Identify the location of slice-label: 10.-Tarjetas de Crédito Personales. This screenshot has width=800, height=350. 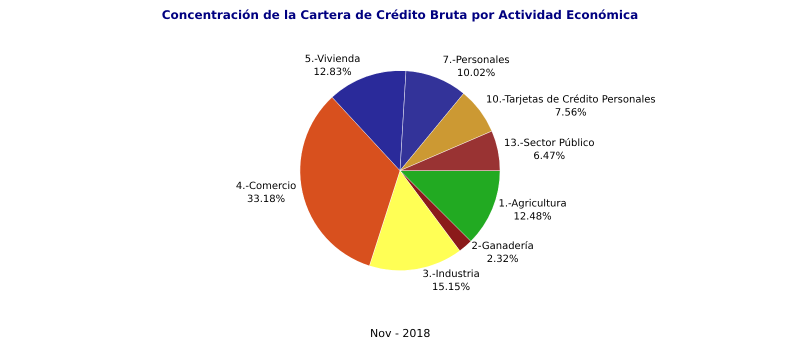
(571, 100).